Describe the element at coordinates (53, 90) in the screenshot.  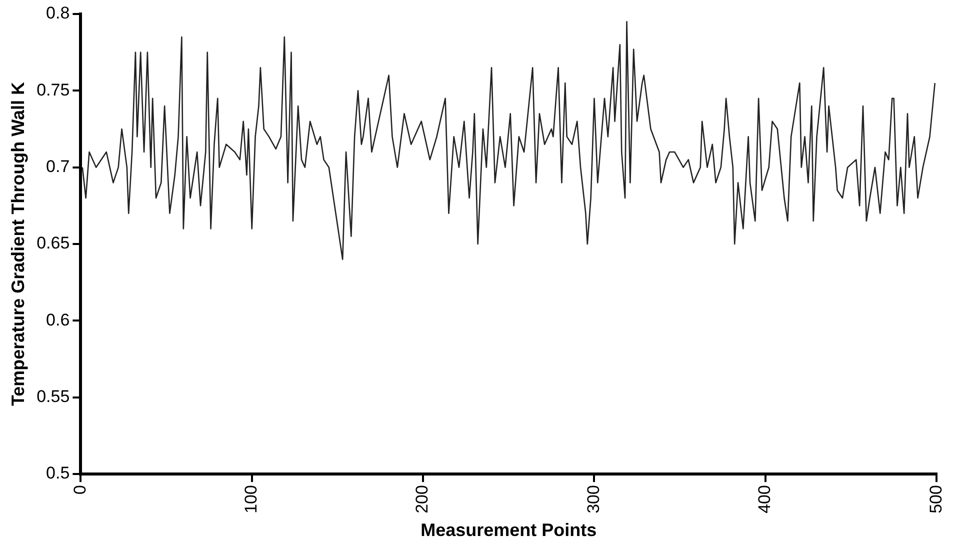
I see `y-tick-label: 0.75` at that location.